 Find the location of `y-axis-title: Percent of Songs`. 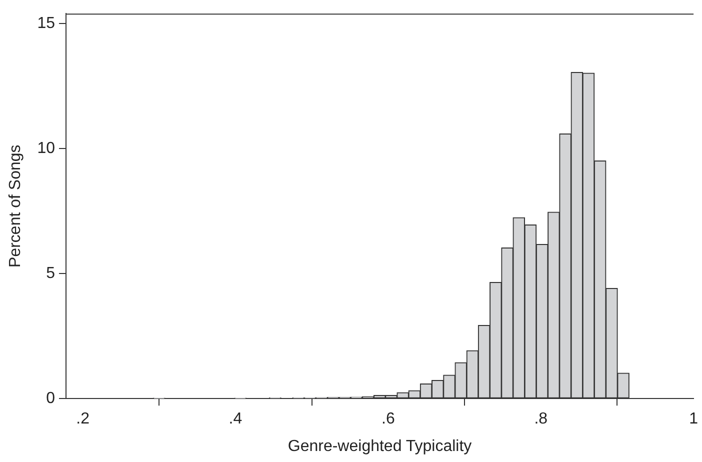

y-axis-title: Percent of Songs is located at coordinates (15, 206).